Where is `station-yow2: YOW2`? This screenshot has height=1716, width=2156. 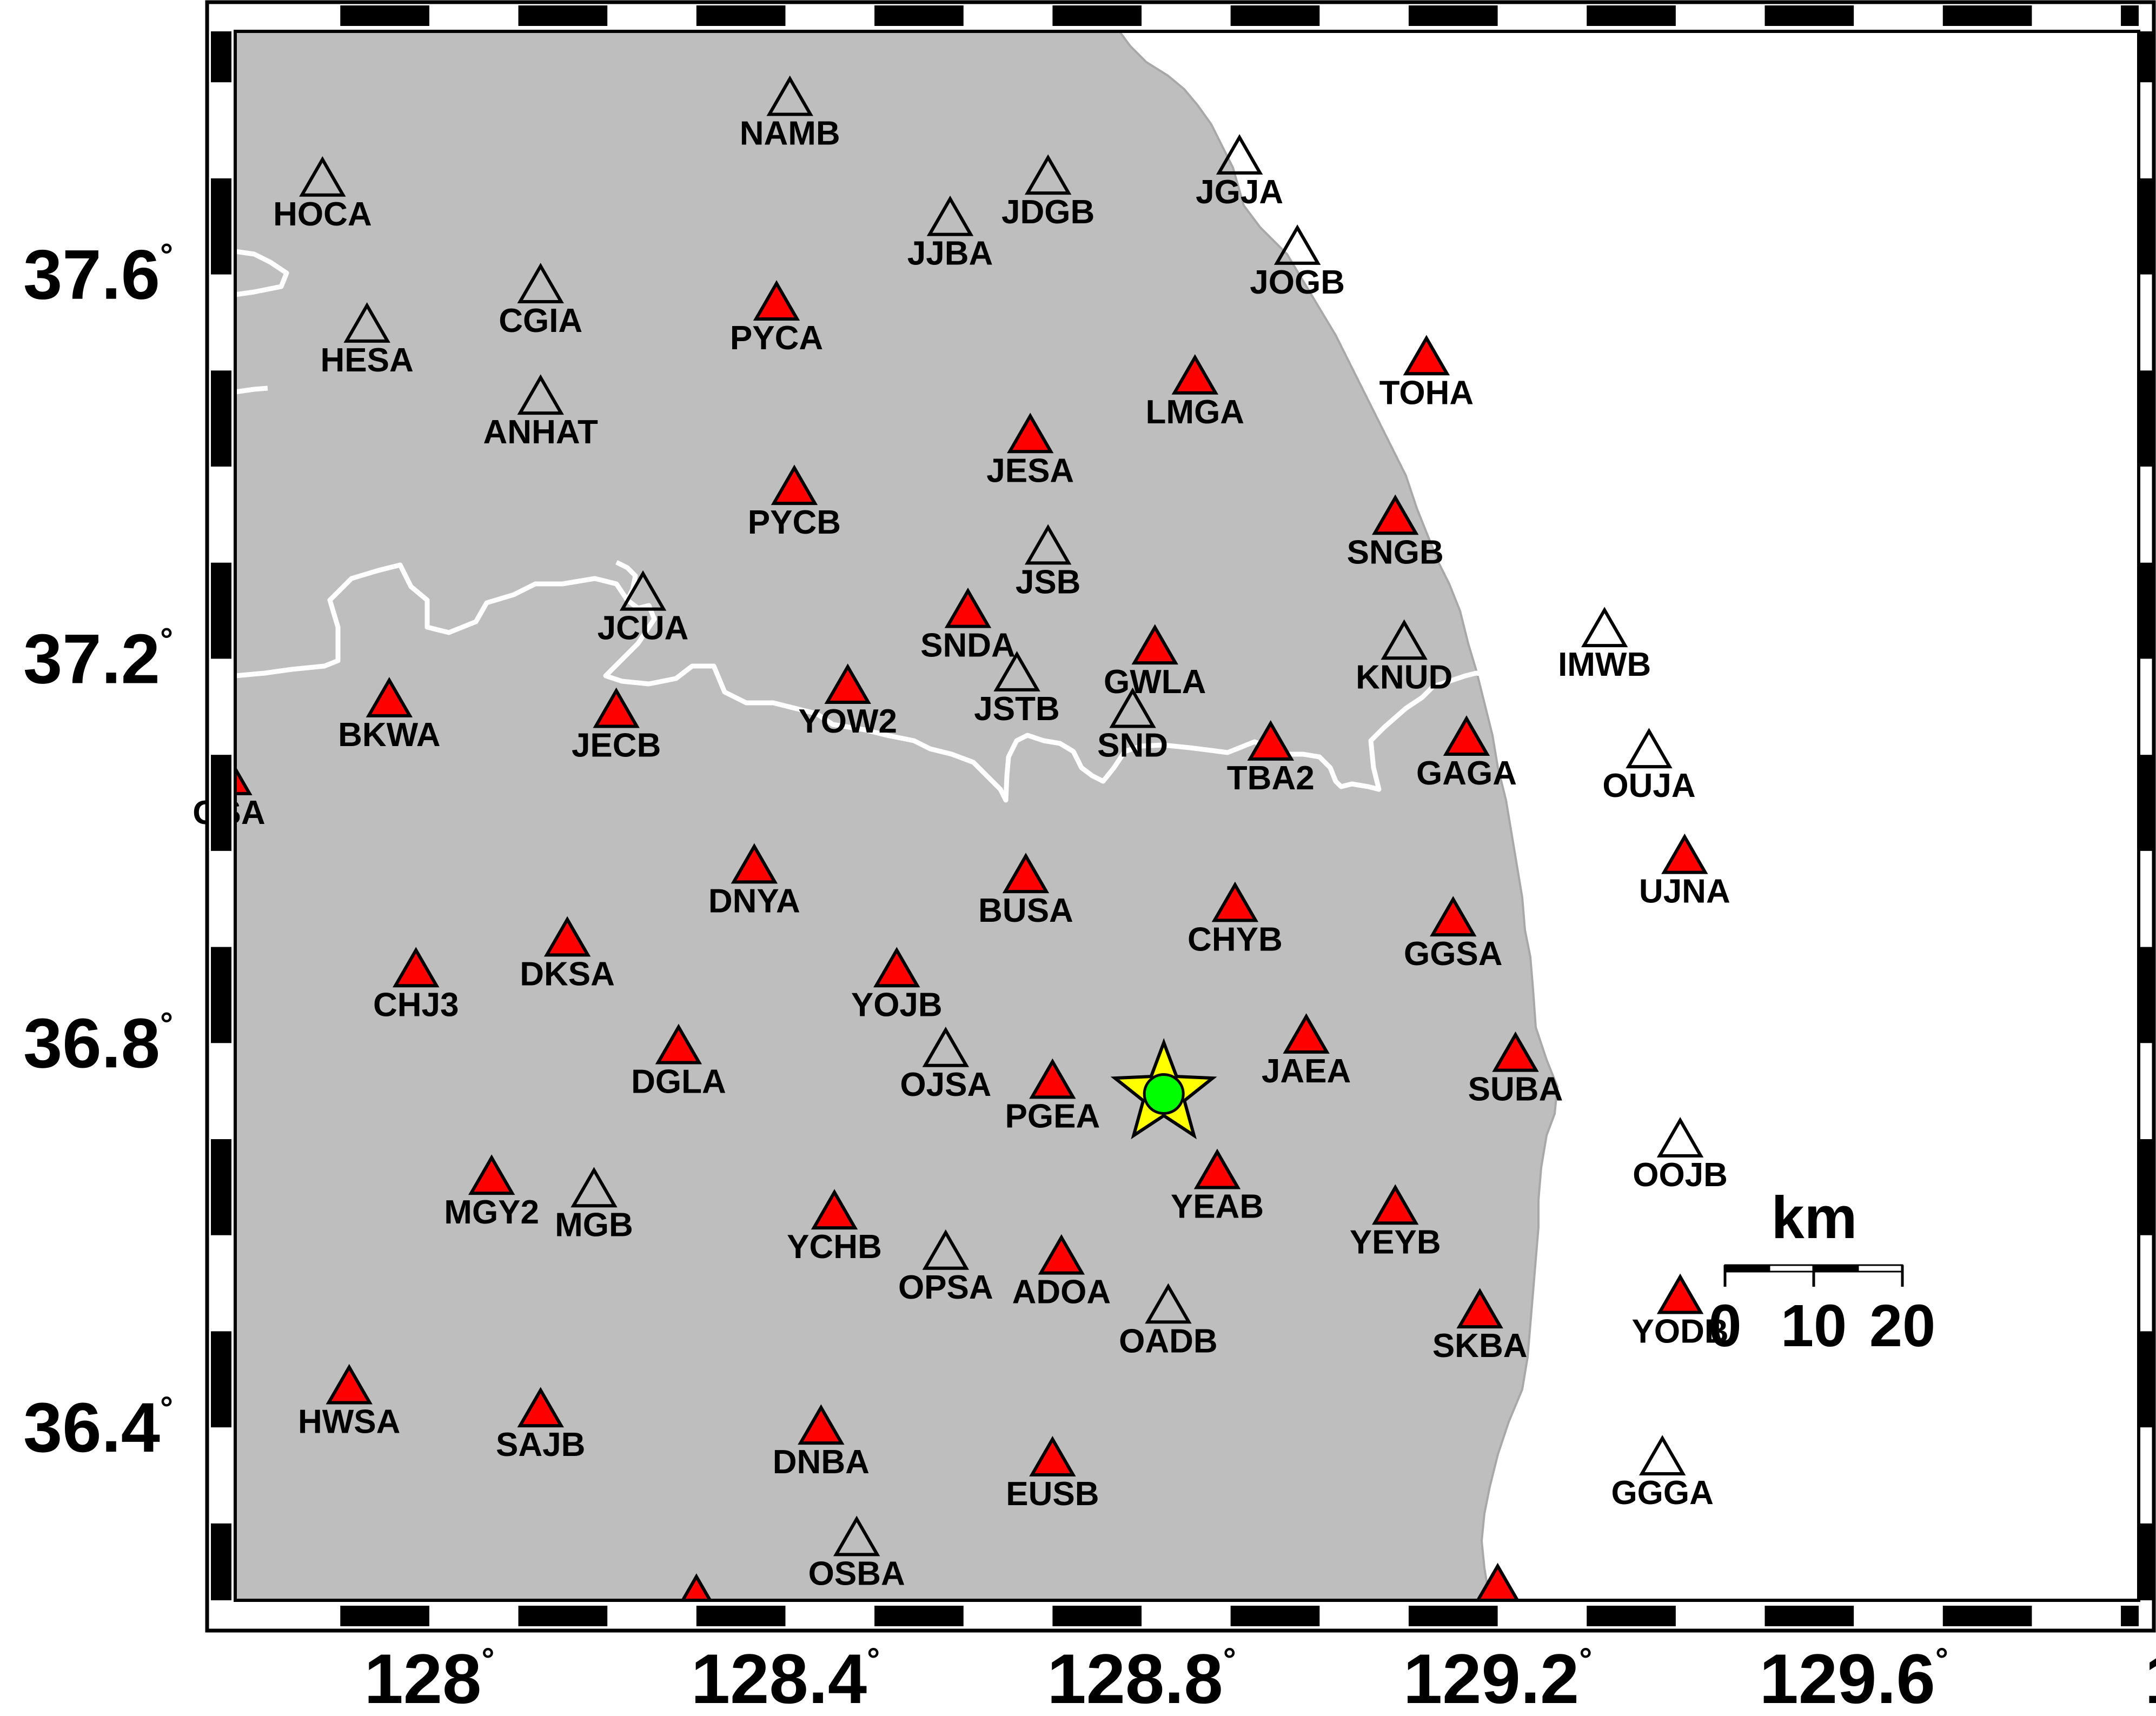 station-yow2: YOW2 is located at coordinates (847, 702).